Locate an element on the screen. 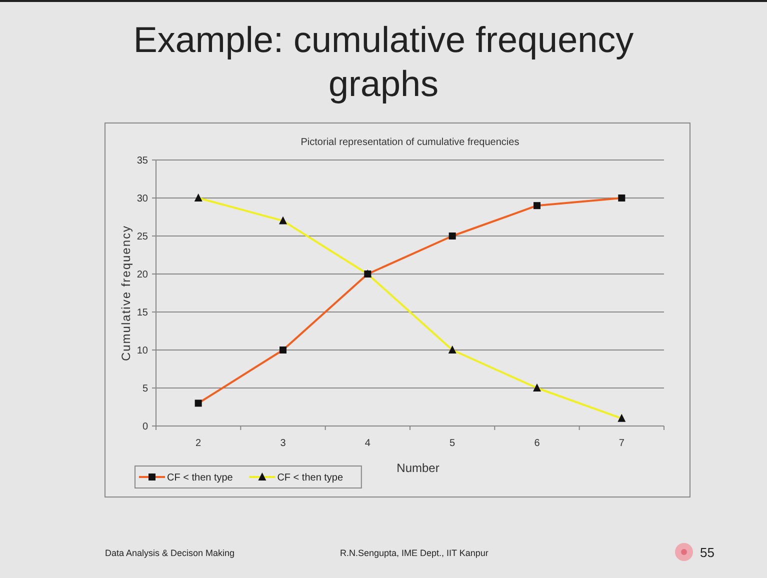 The height and width of the screenshot is (578, 767). x-tick-label: 6 is located at coordinates (537, 443).